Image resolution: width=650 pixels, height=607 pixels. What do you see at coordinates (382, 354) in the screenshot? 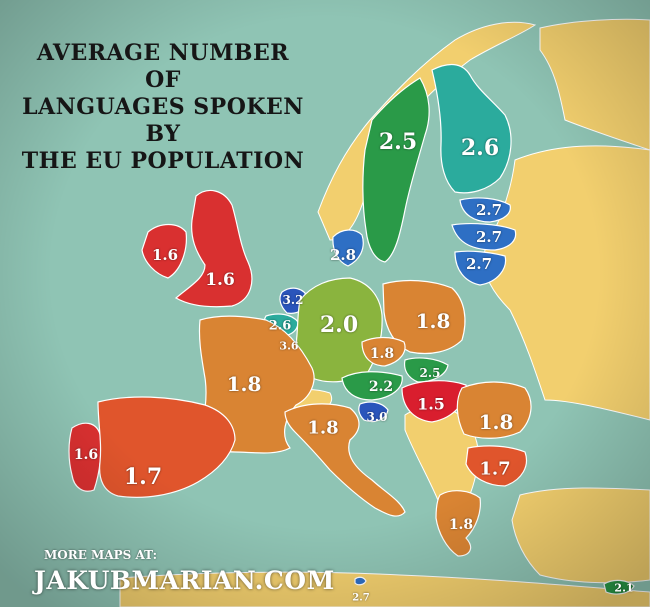
I see `value-label-czech-republic: 1.8` at bounding box center [382, 354].